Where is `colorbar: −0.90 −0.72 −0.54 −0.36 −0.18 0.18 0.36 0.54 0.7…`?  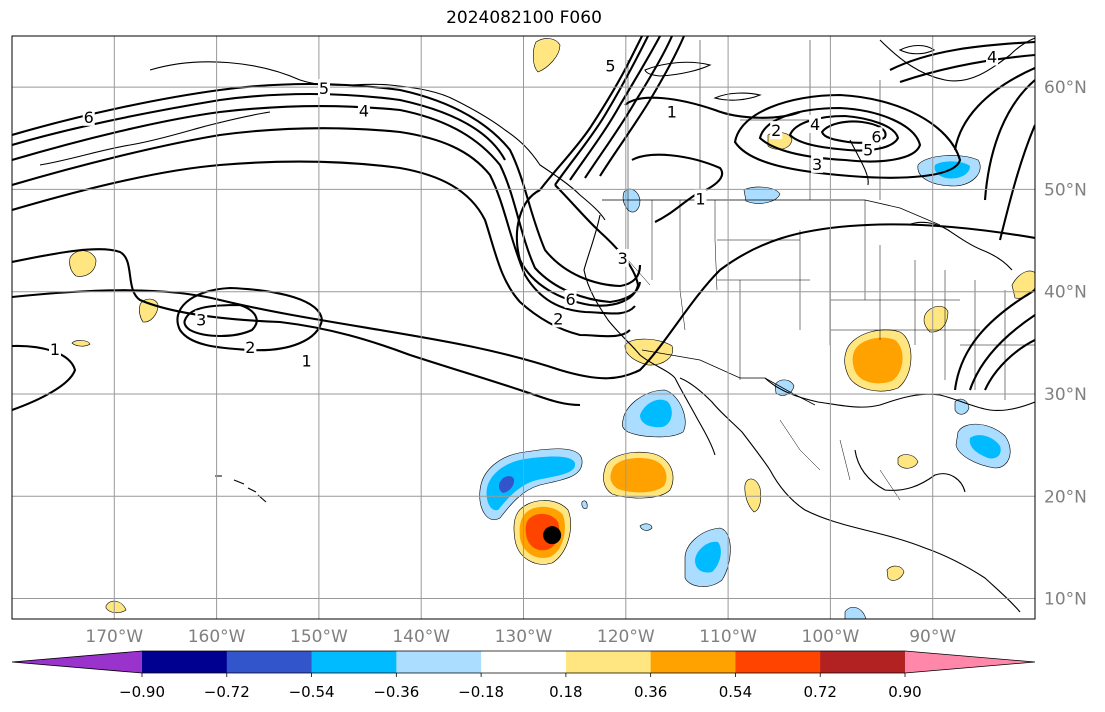 colorbar: −0.90 −0.72 −0.54 −0.36 −0.18 0.18 0.36 0.54 0.7… is located at coordinates (523, 675).